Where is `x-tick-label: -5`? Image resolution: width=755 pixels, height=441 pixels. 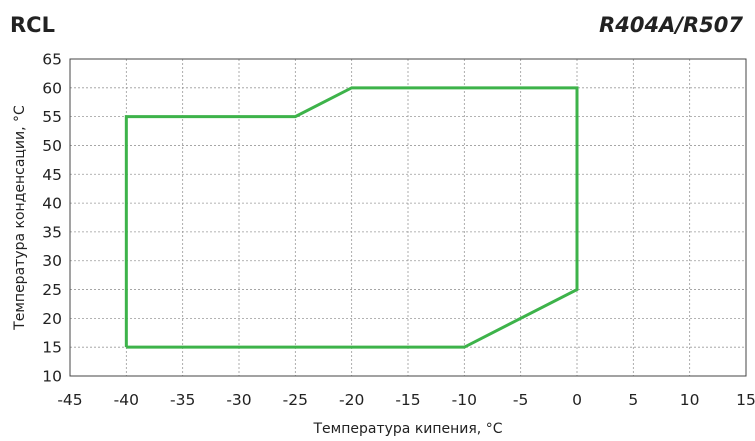
x-tick-label: -5 is located at coordinates (520, 400).